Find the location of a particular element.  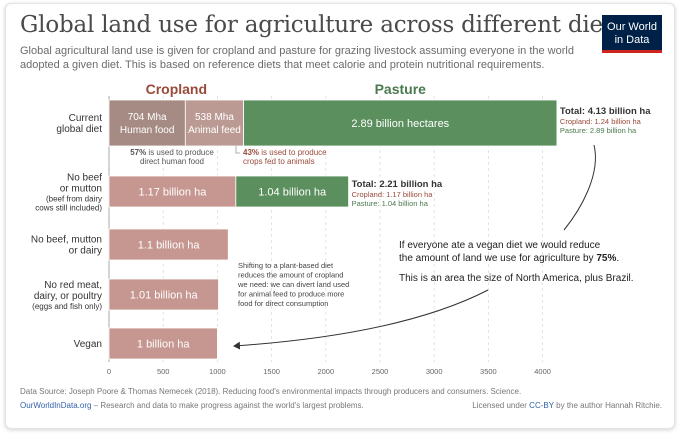

category-label: No beef is located at coordinates (84, 178).